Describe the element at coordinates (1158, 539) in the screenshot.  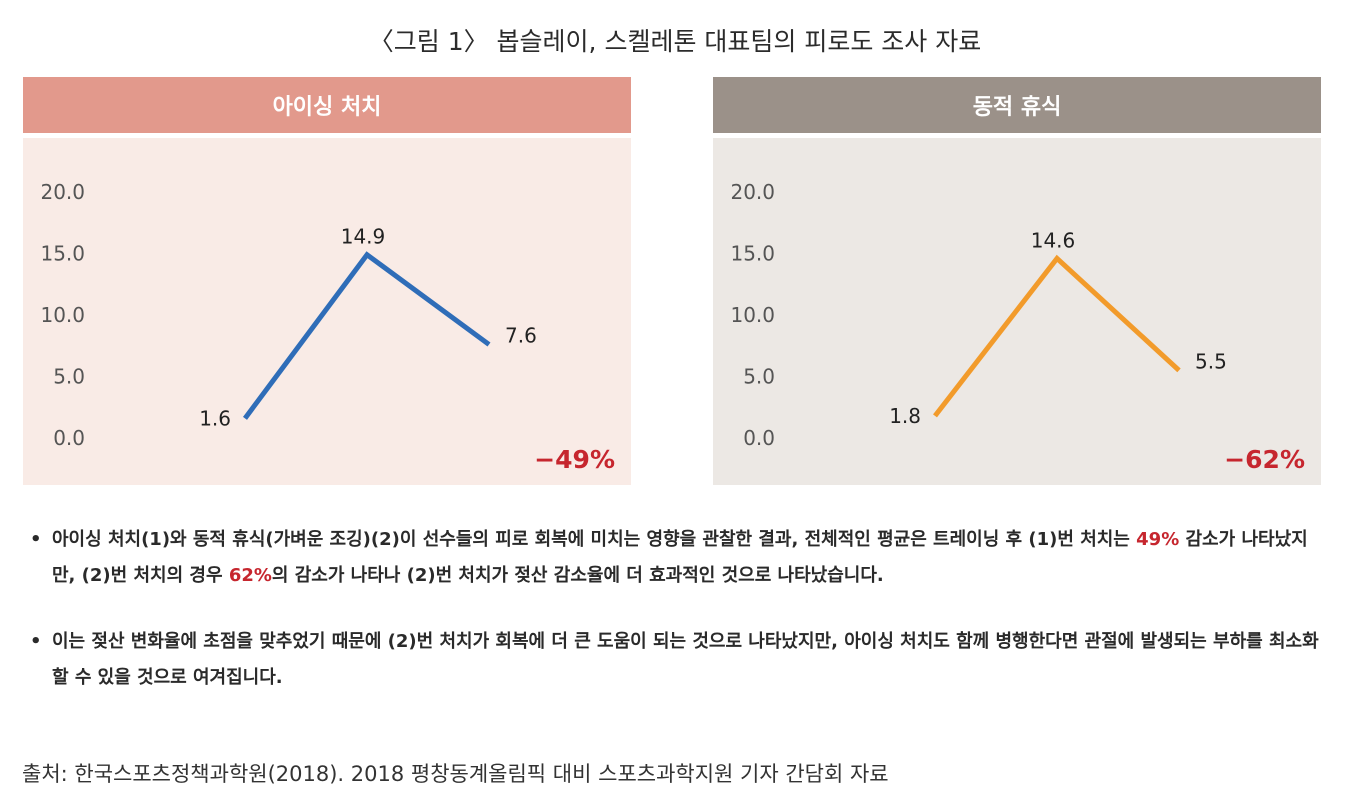
I see `highlight-percent-icing: 49%` at that location.